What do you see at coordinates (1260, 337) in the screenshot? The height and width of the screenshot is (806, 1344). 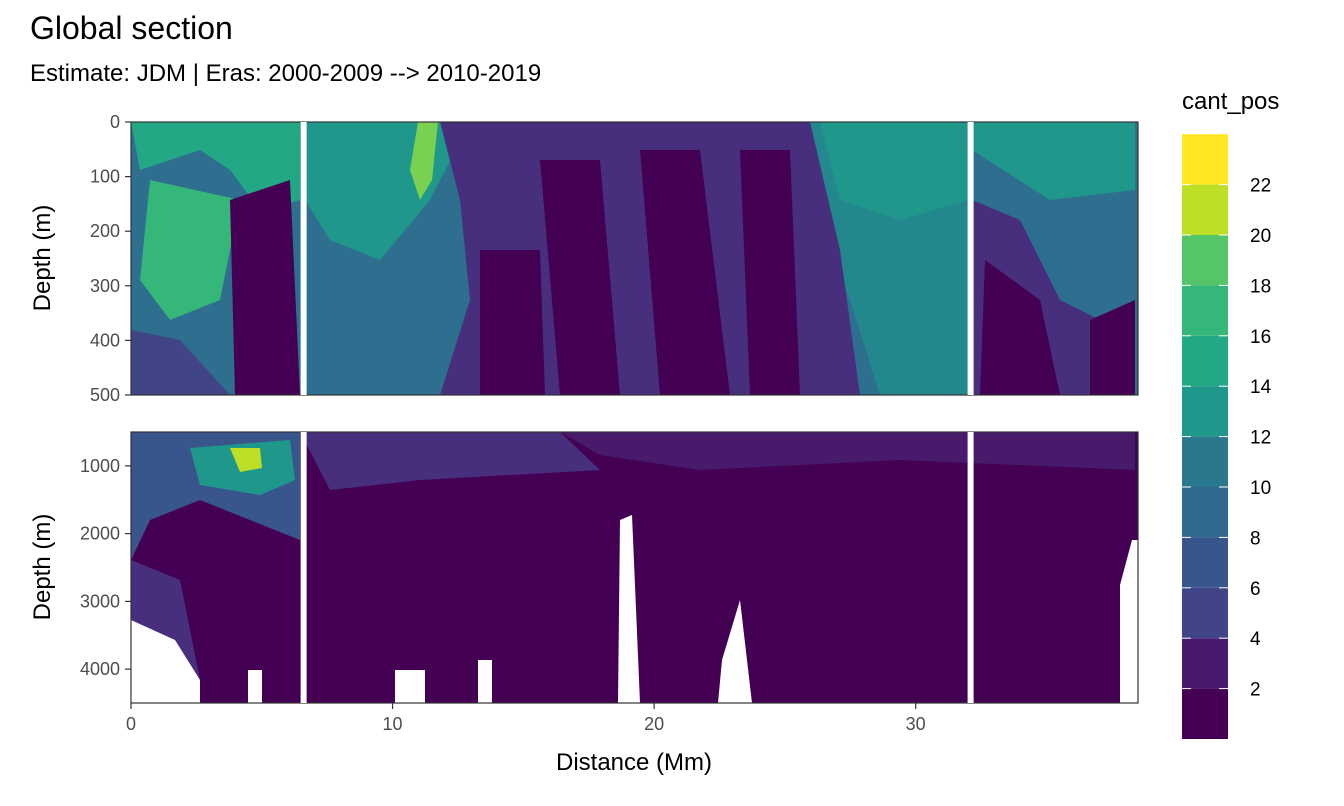 I see `legend-label: 16` at bounding box center [1260, 337].